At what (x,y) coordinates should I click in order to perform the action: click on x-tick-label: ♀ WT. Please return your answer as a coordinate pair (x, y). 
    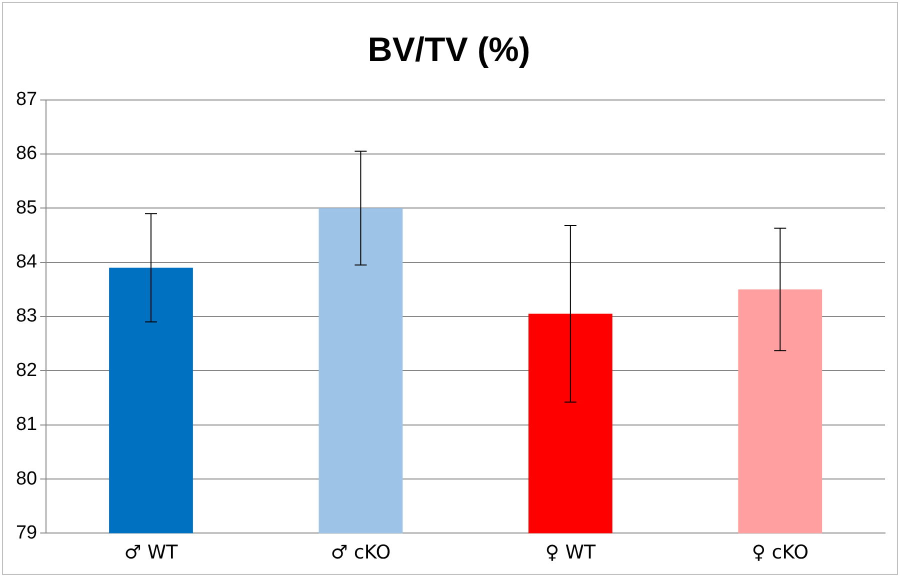
    Looking at the image, I should click on (570, 553).